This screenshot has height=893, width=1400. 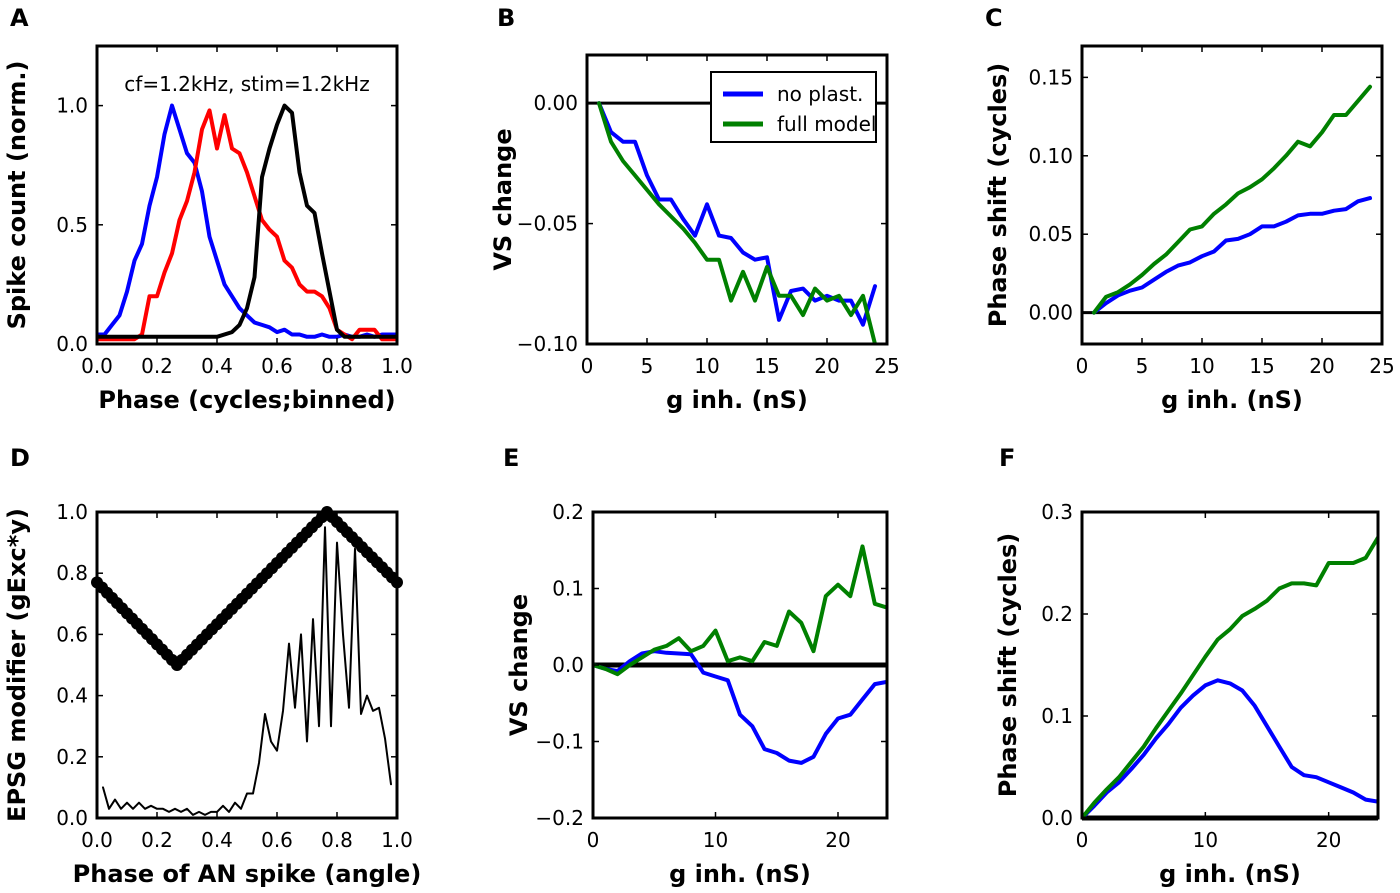 What do you see at coordinates (17, 665) in the screenshot?
I see `y-axis-label: EPSG modifier (gExc*y)` at bounding box center [17, 665].